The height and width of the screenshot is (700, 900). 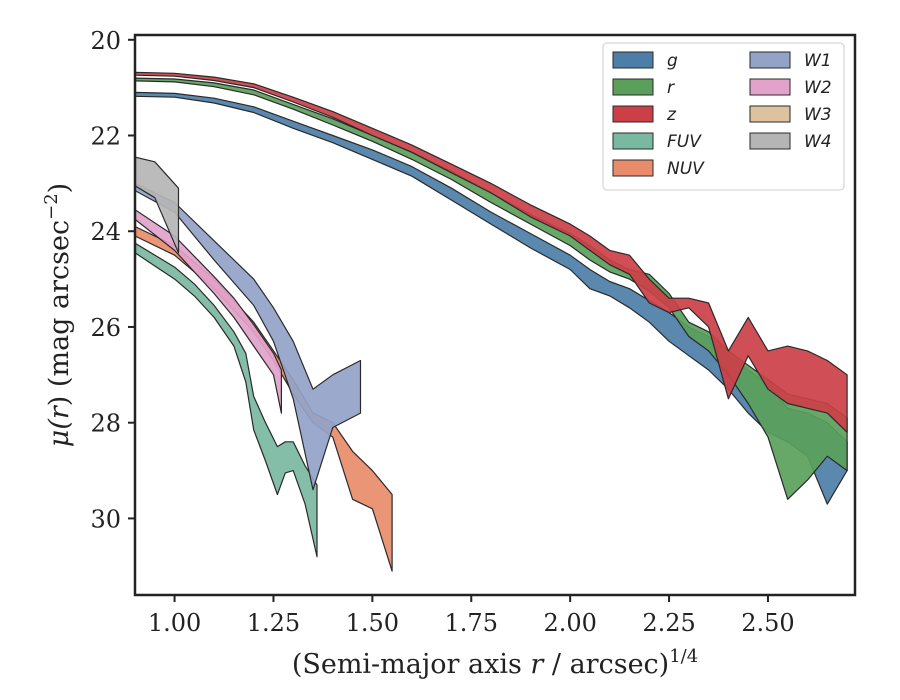 I want to click on x-tick-label: 2.50, so click(x=767, y=623).